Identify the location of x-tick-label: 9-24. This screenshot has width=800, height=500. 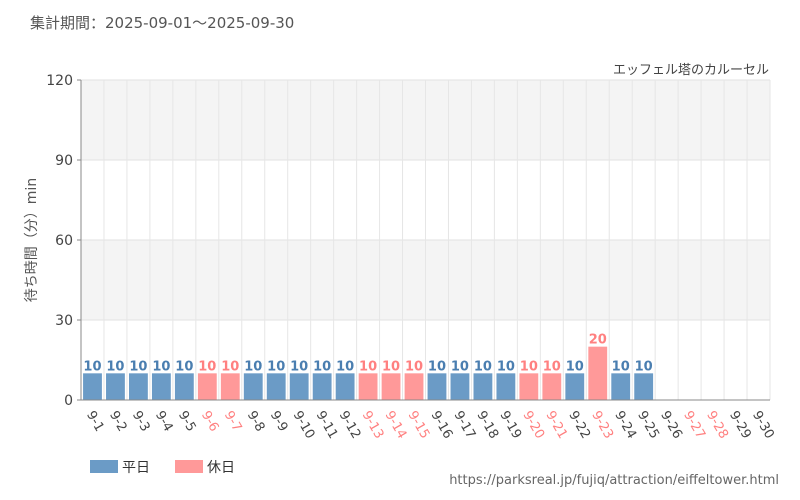
(625, 425).